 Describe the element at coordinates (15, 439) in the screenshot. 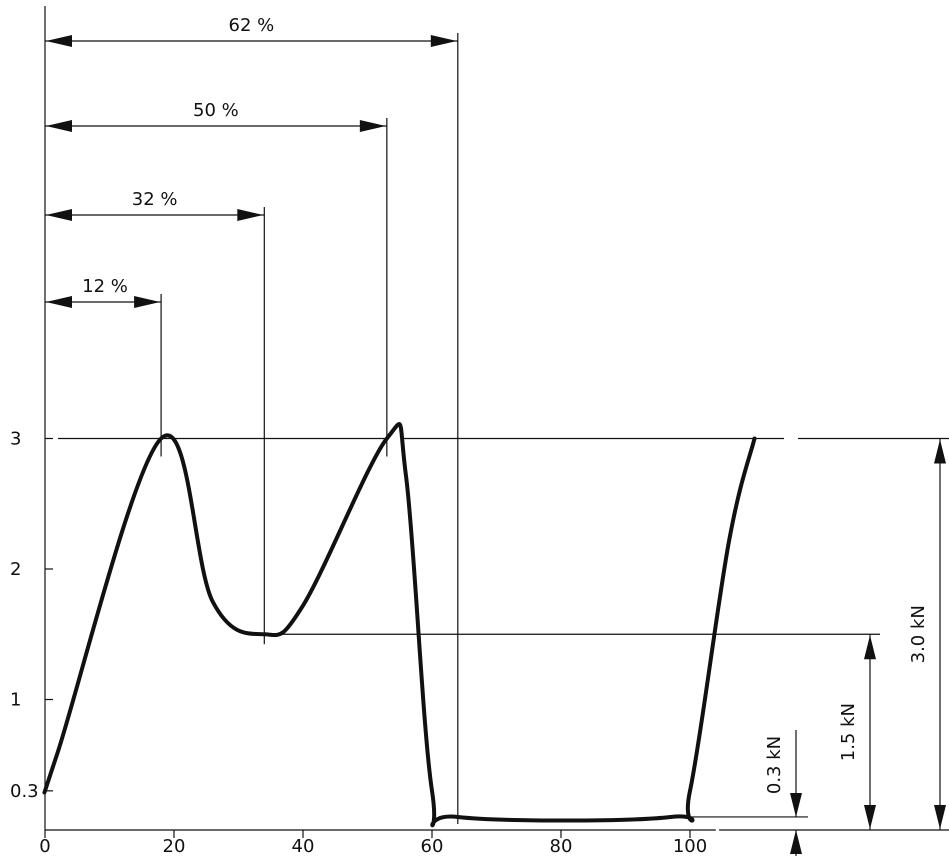

I see `y-tick-label: 3` at that location.